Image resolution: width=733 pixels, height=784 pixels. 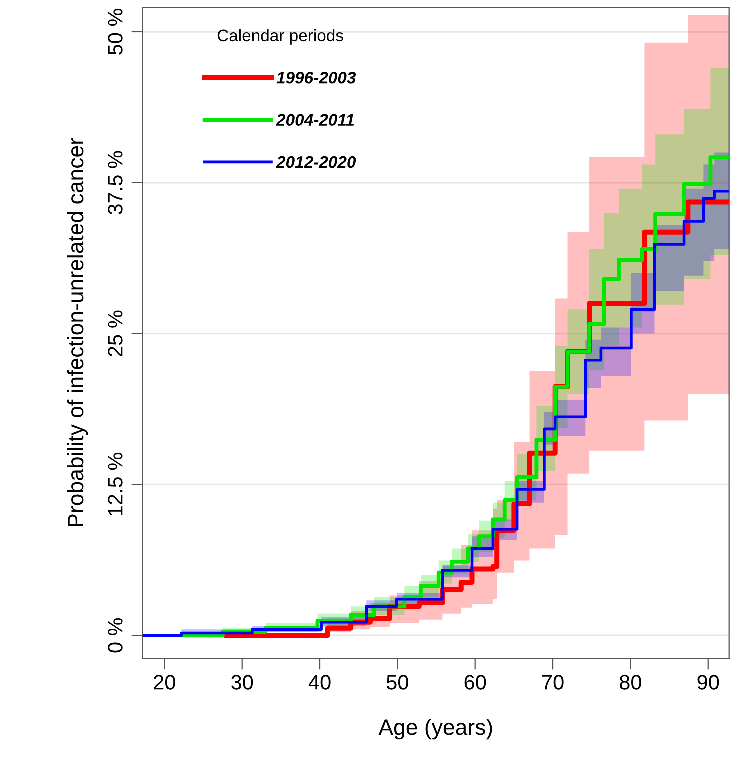 I want to click on y-tick-label: 37.5 %, so click(x=115, y=183).